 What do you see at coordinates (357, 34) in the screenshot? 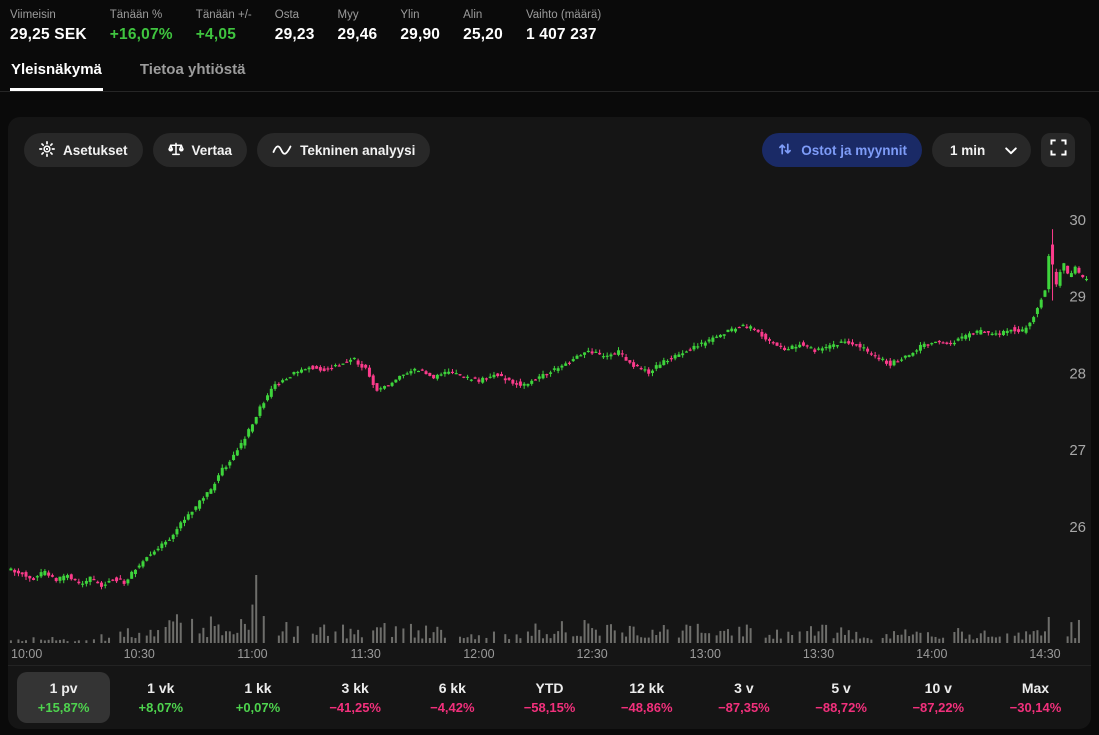
I see `stat-value: 29,46` at bounding box center [357, 34].